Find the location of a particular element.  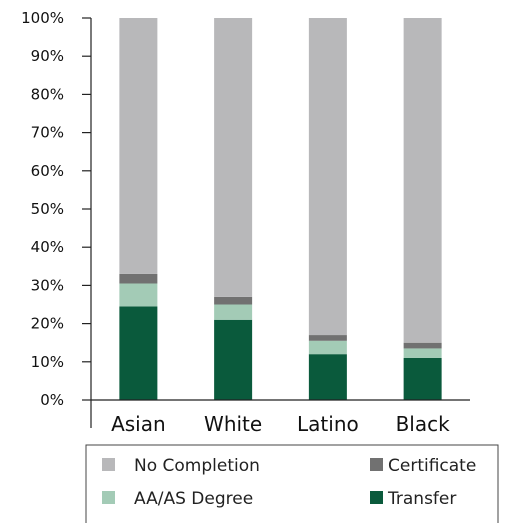

legend-swatch-certificate is located at coordinates (376, 464).